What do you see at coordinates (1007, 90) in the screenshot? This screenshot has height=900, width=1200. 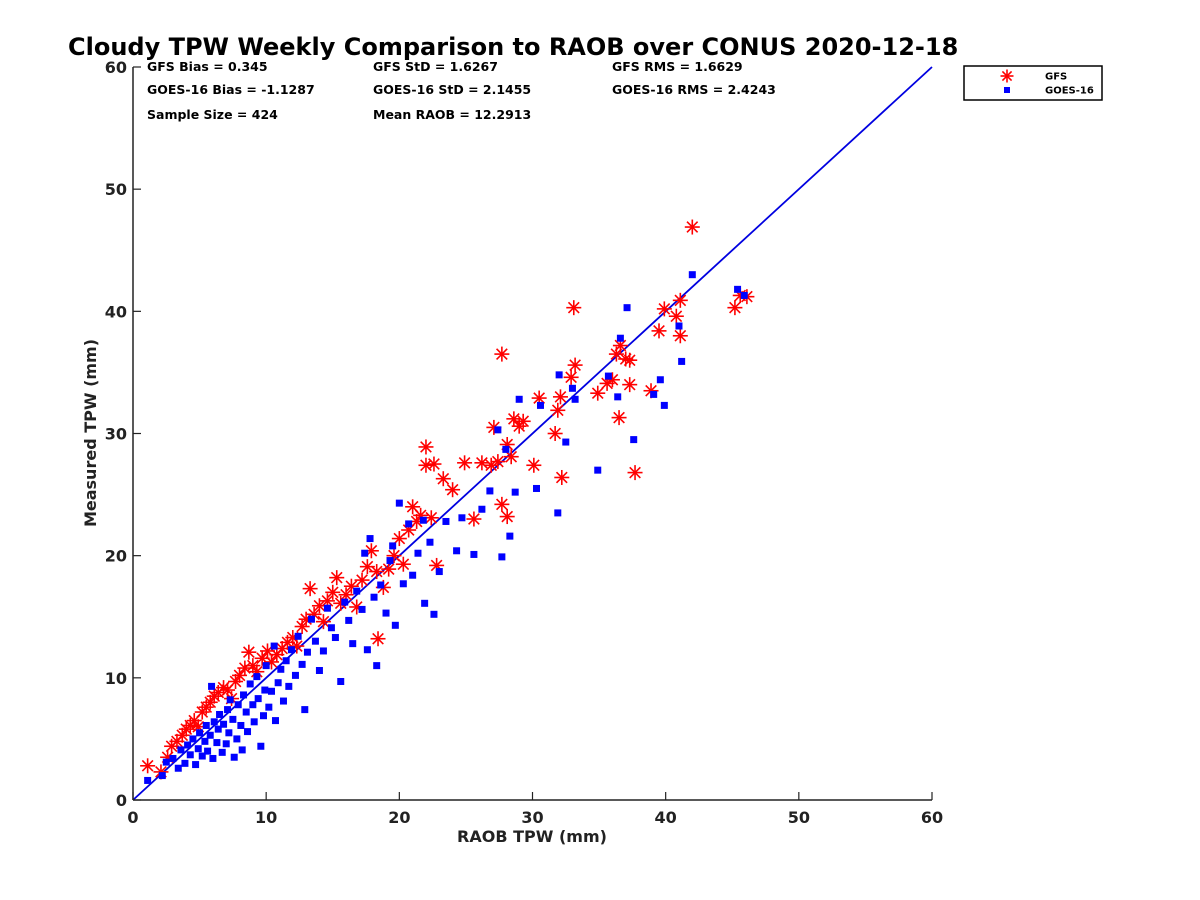 I see `legend-goes16-marker` at bounding box center [1007, 90].